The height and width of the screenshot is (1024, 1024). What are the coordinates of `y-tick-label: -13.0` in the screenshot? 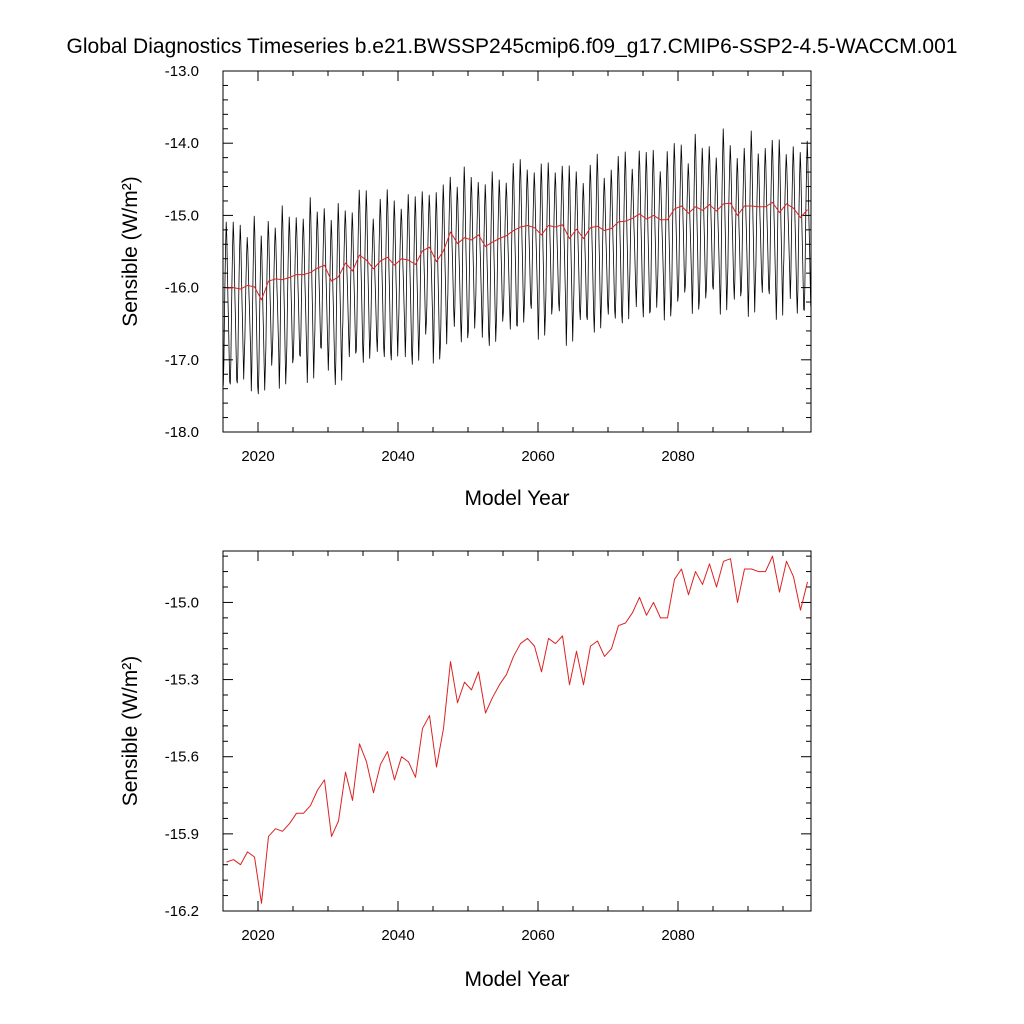 It's located at (182, 71).